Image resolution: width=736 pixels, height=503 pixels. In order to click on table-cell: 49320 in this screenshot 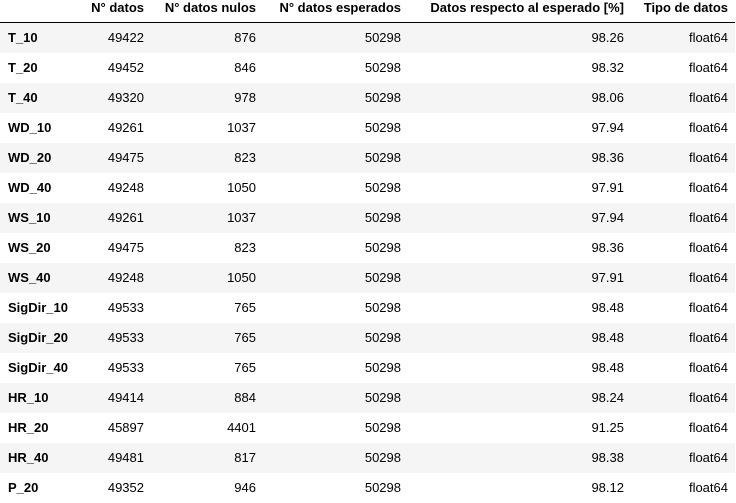, I will do `click(125, 97)`.